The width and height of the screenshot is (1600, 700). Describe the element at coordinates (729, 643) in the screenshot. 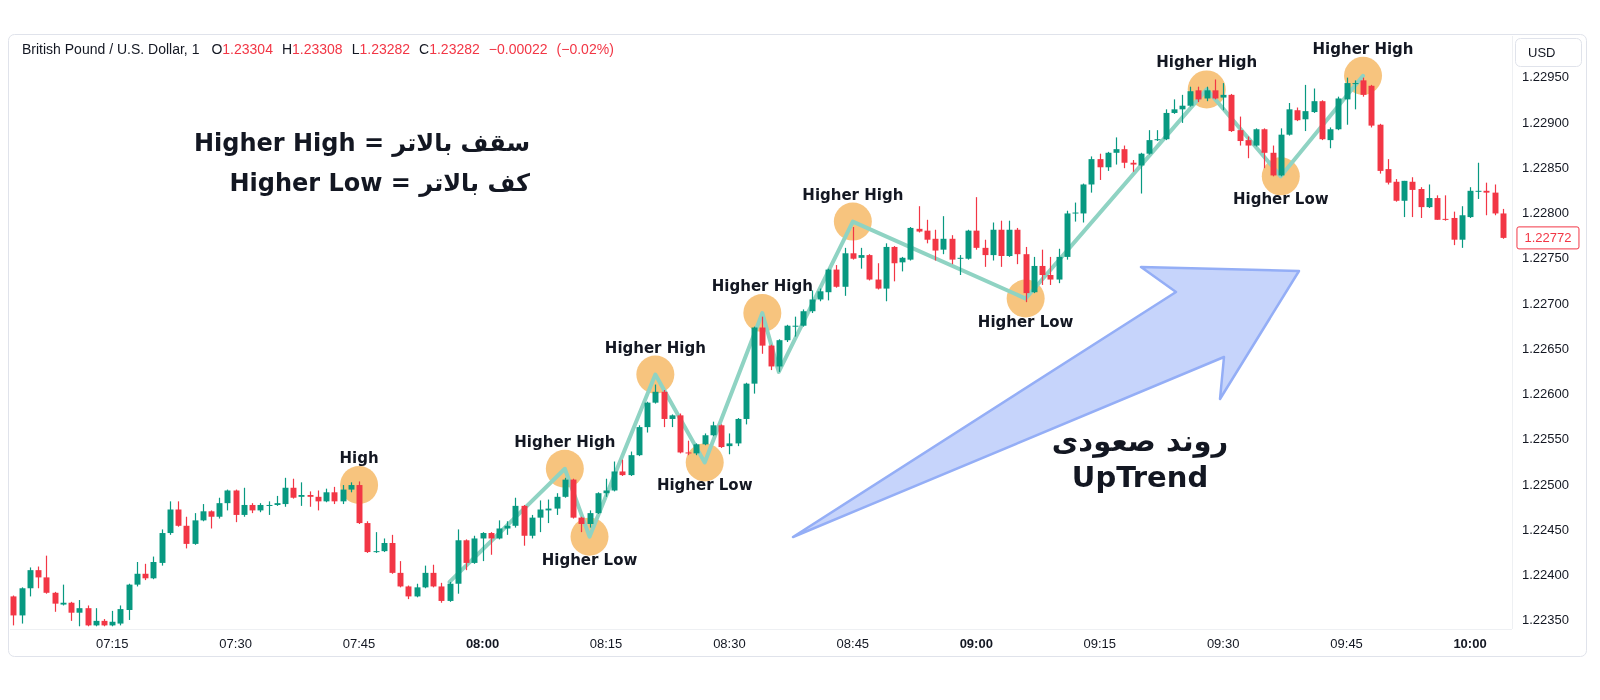

I see `x-tick-label: 08:30` at that location.